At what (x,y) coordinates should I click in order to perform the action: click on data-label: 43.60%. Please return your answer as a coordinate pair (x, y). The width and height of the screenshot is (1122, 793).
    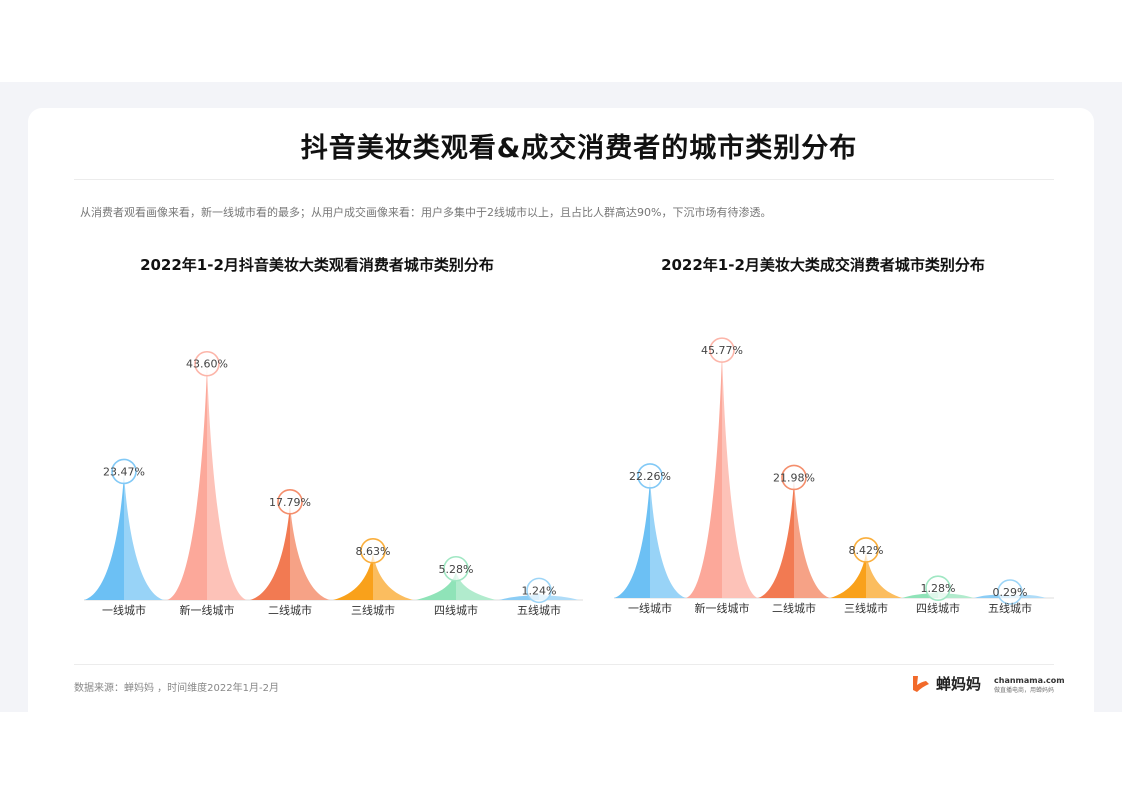
    Looking at the image, I should click on (207, 364).